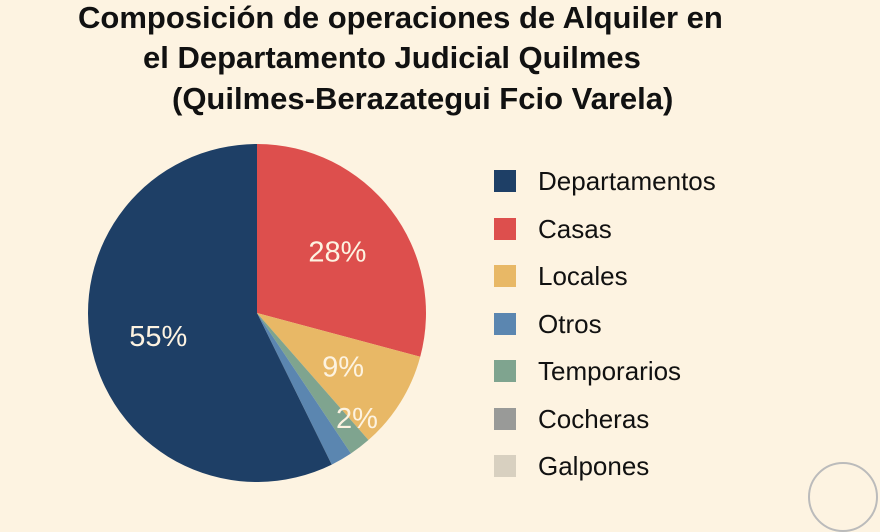 This screenshot has height=532, width=880. I want to click on legend-item: Temporarios, so click(587, 371).